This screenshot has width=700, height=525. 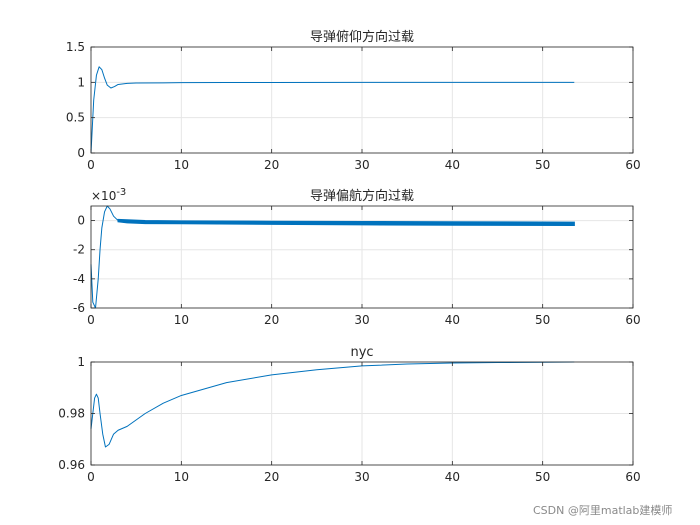 I want to click on axes-title: 导弹偏航方向过载, so click(x=362, y=196).